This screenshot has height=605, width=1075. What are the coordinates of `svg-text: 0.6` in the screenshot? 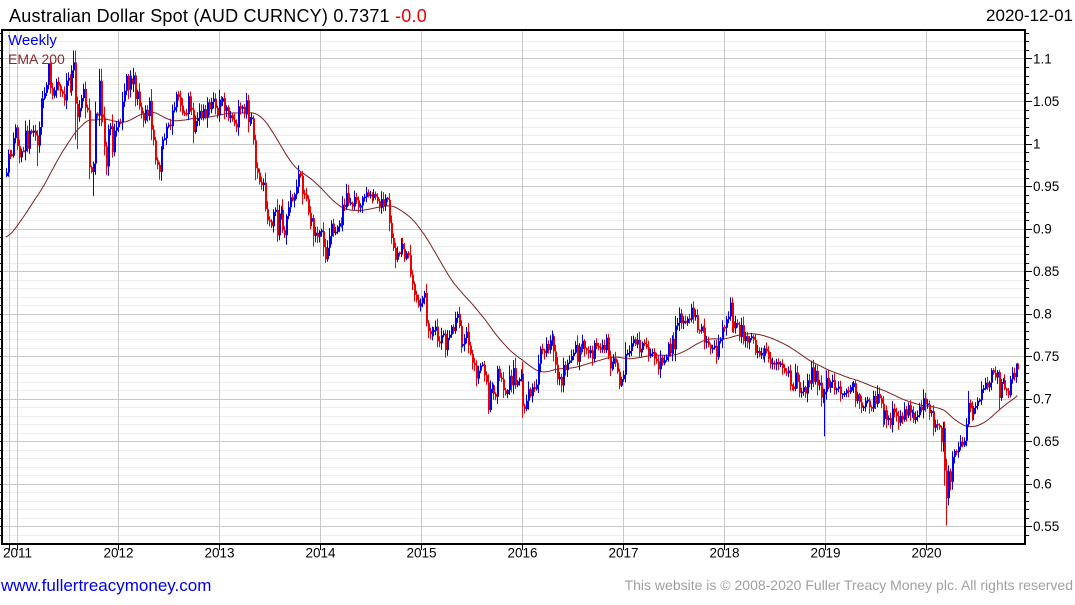 It's located at (1042, 484).